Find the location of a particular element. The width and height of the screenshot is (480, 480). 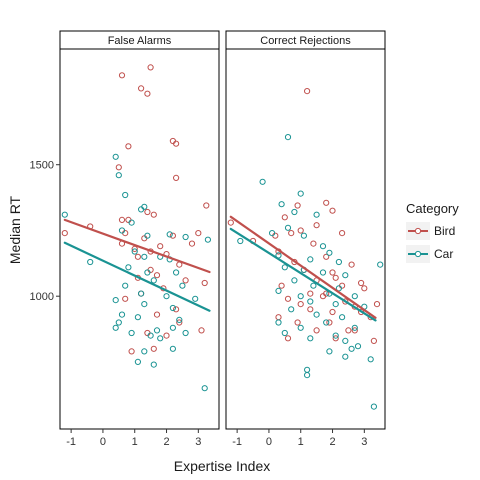

legend-item-bird: Bird is located at coordinates (430, 231).